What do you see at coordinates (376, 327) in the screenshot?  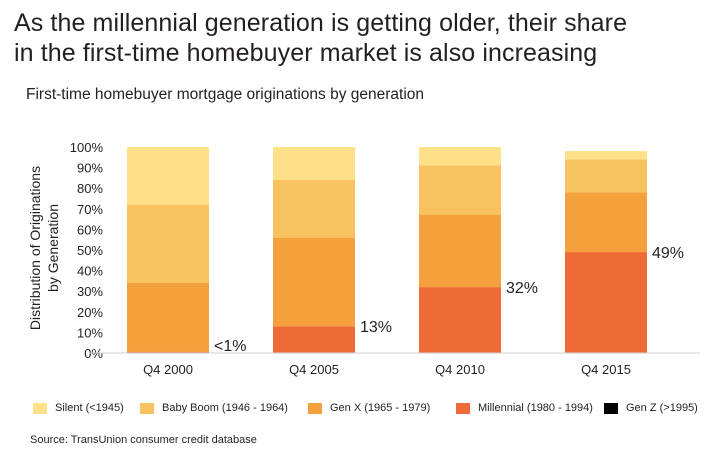 I see `data-label: 13%` at bounding box center [376, 327].